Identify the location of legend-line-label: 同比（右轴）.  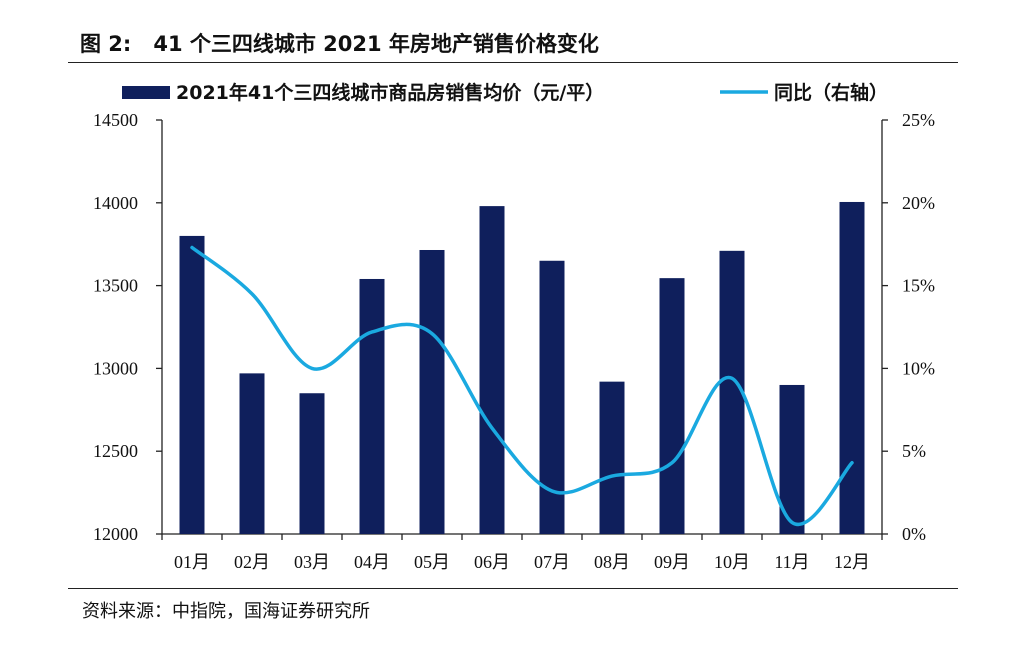
(831, 92).